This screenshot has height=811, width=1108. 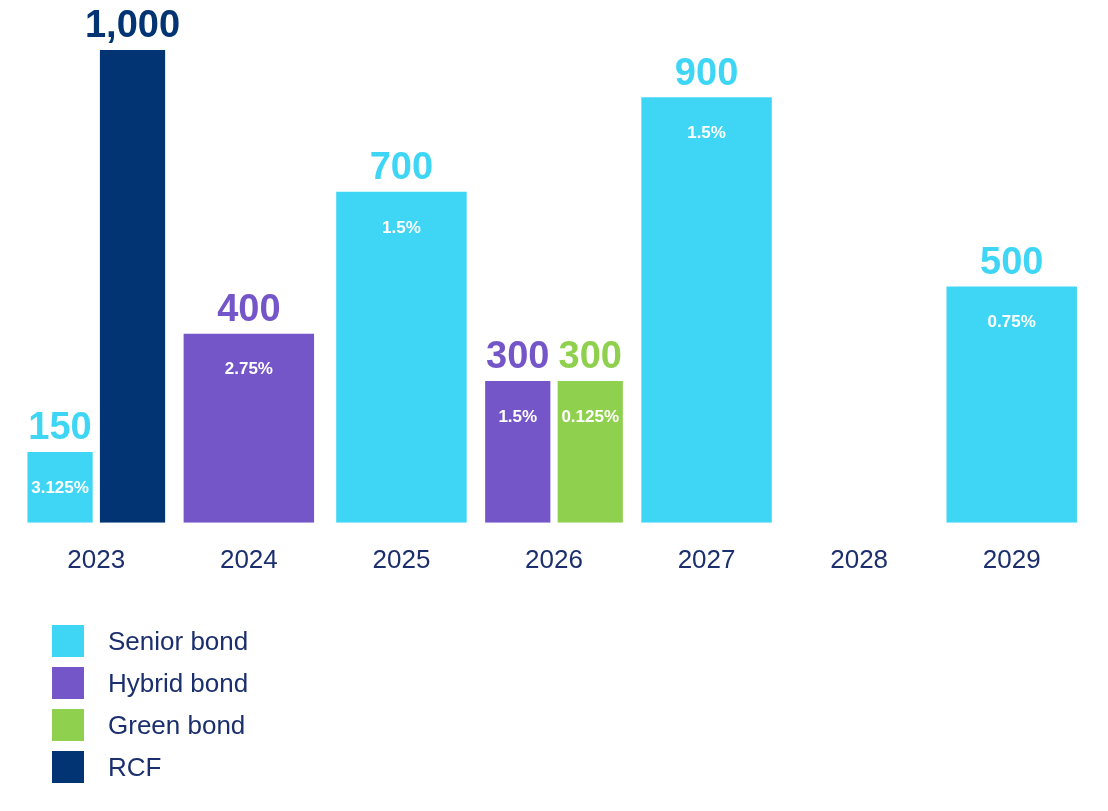 I want to click on x-tick-label: 2025, so click(x=401, y=558).